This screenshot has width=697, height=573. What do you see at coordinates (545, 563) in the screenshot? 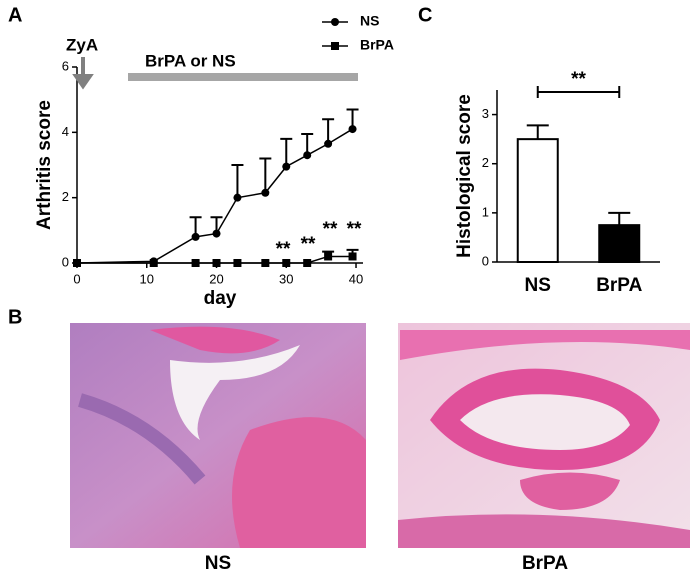
I see `image-caption: BrPA` at bounding box center [545, 563].